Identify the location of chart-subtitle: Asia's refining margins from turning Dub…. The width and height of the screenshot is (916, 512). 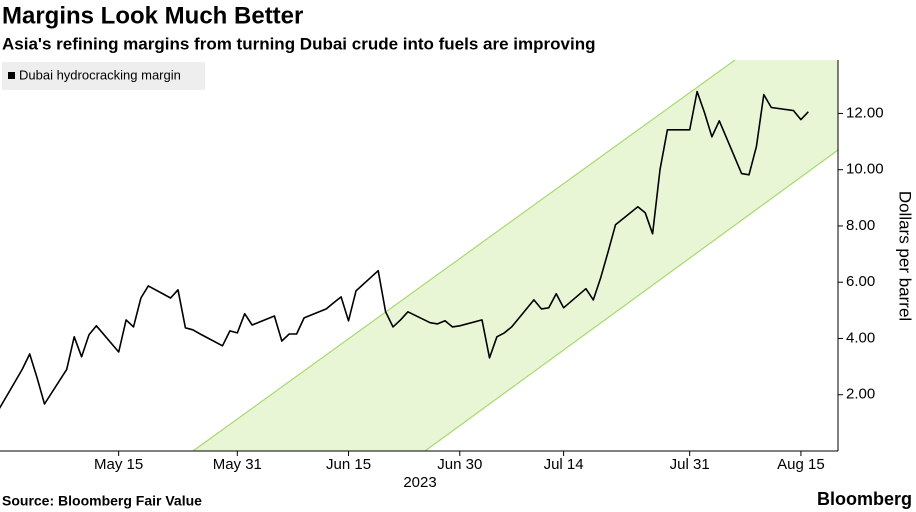
(298, 43).